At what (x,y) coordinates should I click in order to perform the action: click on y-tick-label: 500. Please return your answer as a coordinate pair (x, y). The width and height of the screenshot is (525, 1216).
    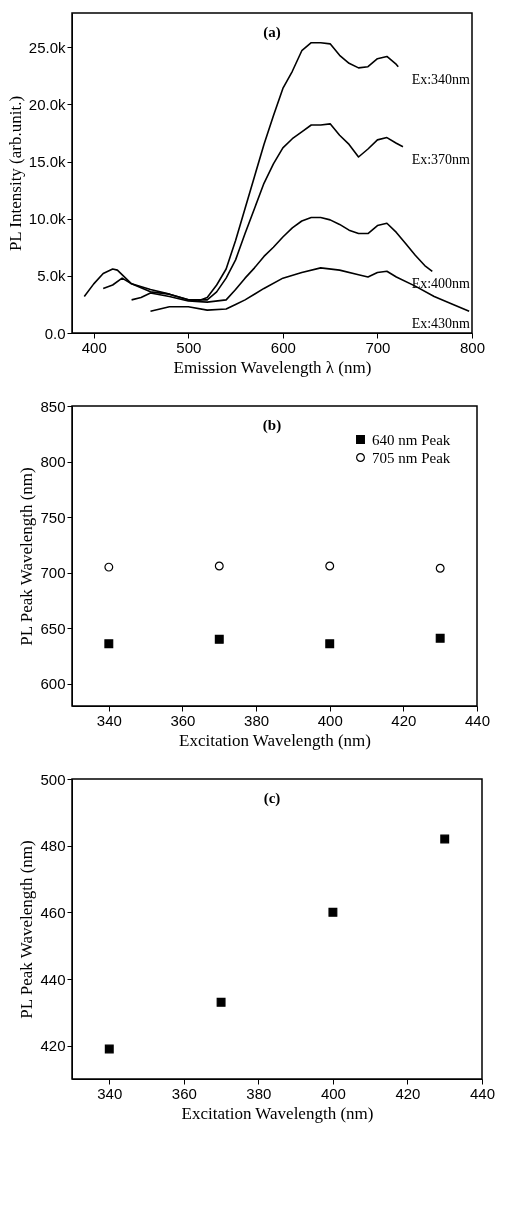
    Looking at the image, I should click on (53, 779).